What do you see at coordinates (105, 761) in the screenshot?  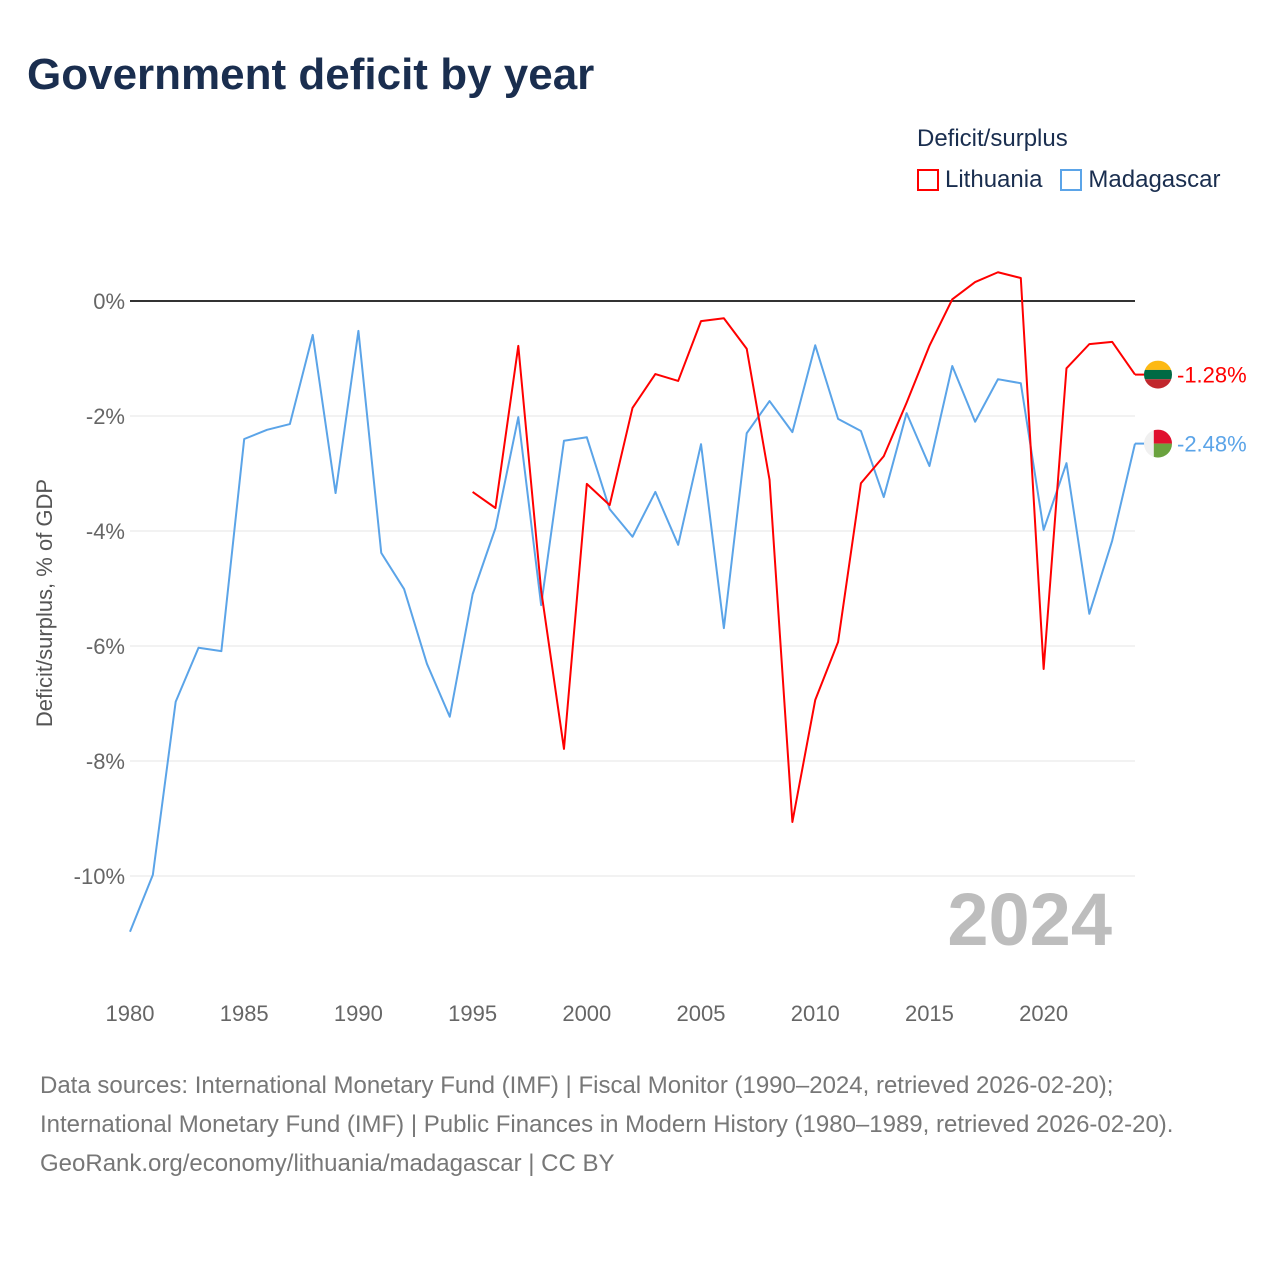 I see `y-tick-label: -8%` at bounding box center [105, 761].